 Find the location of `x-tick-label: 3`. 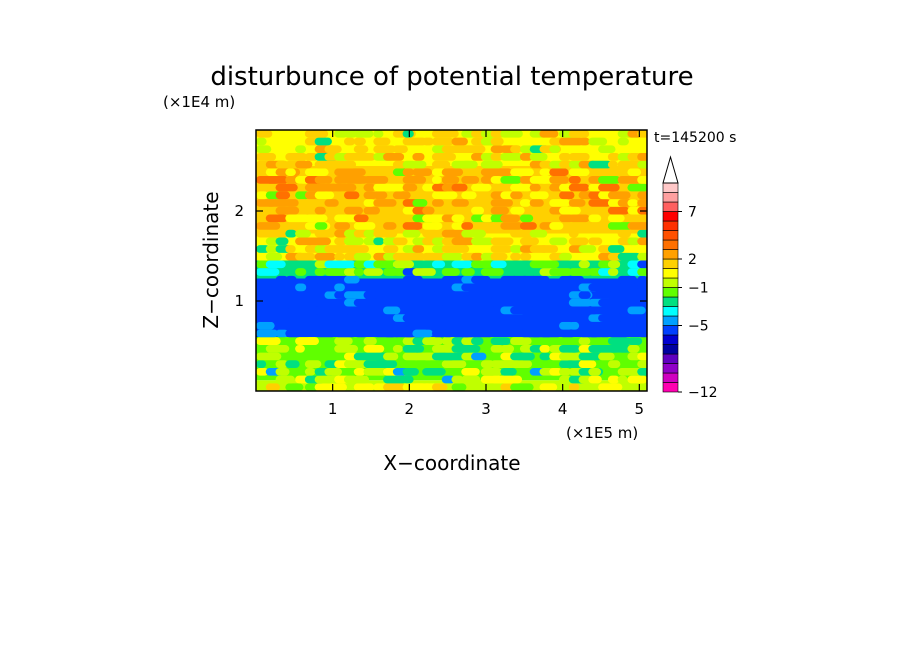

x-tick-label: 3 is located at coordinates (486, 409).